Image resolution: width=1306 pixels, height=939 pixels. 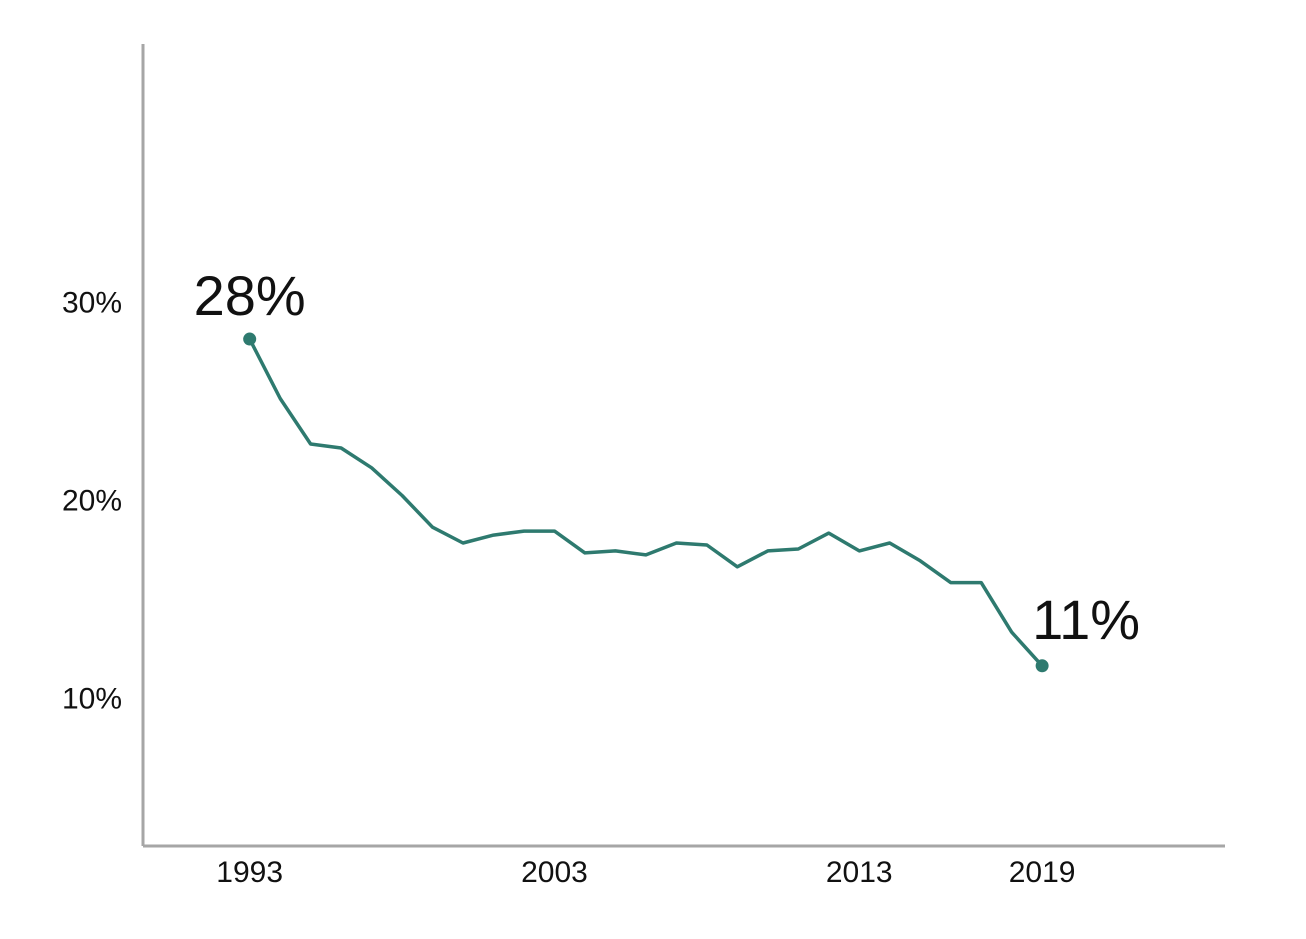 I want to click on y-tick-label: 10%, so click(x=92, y=698).